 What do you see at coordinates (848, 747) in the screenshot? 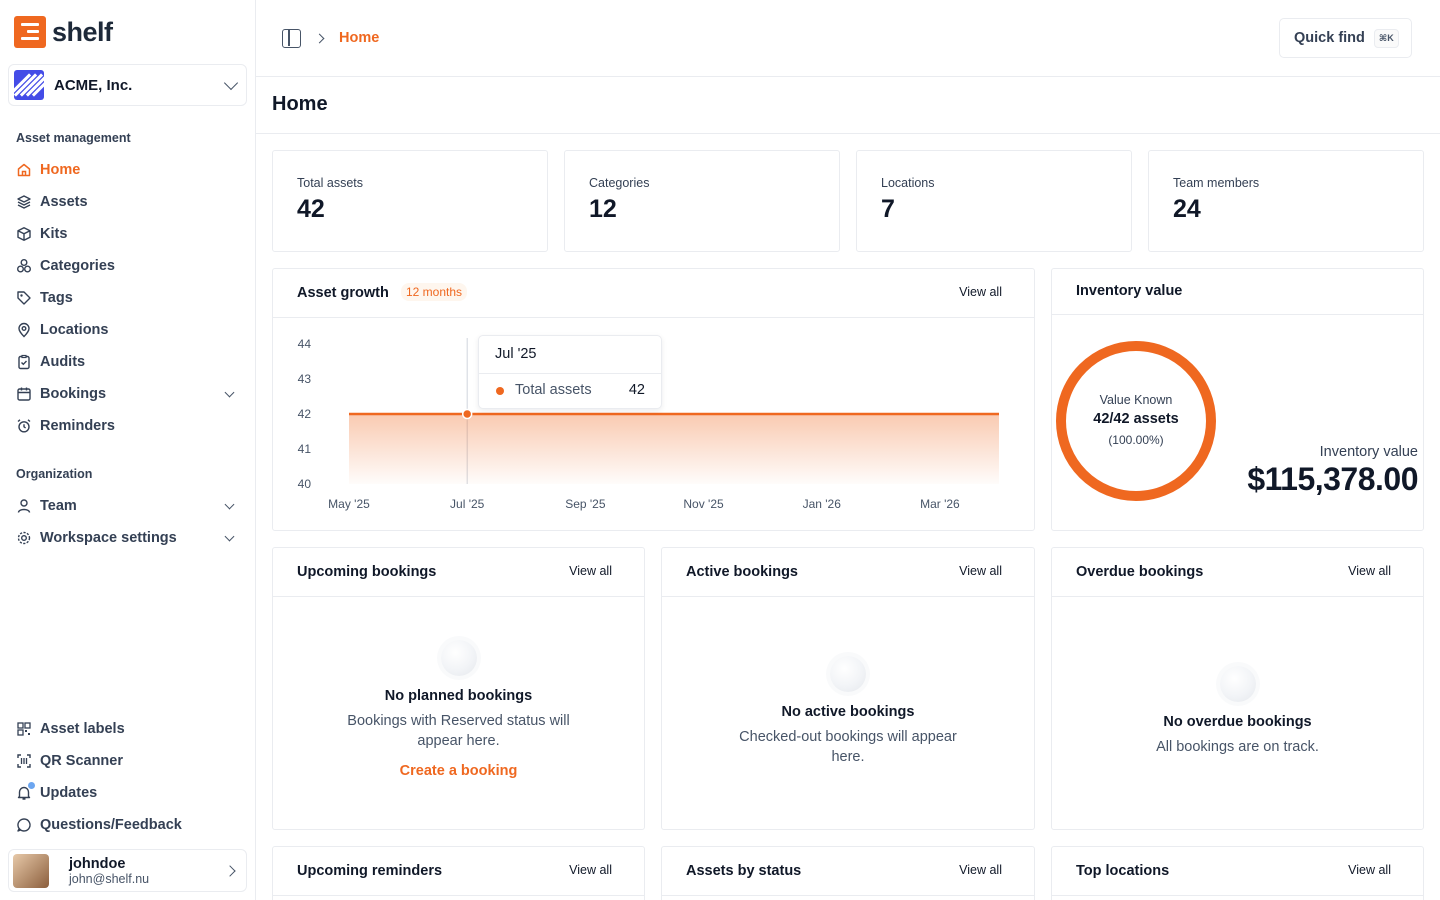
I see `empty-description: Checked-out bookings will appear here.` at bounding box center [848, 747].